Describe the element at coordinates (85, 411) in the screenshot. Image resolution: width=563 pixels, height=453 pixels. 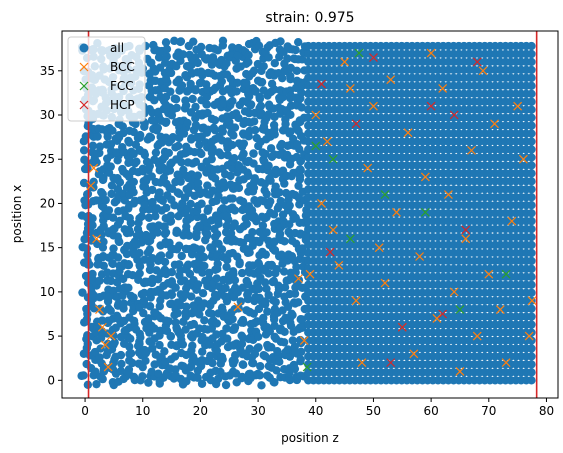
I see `x-tick-label: 0` at that location.